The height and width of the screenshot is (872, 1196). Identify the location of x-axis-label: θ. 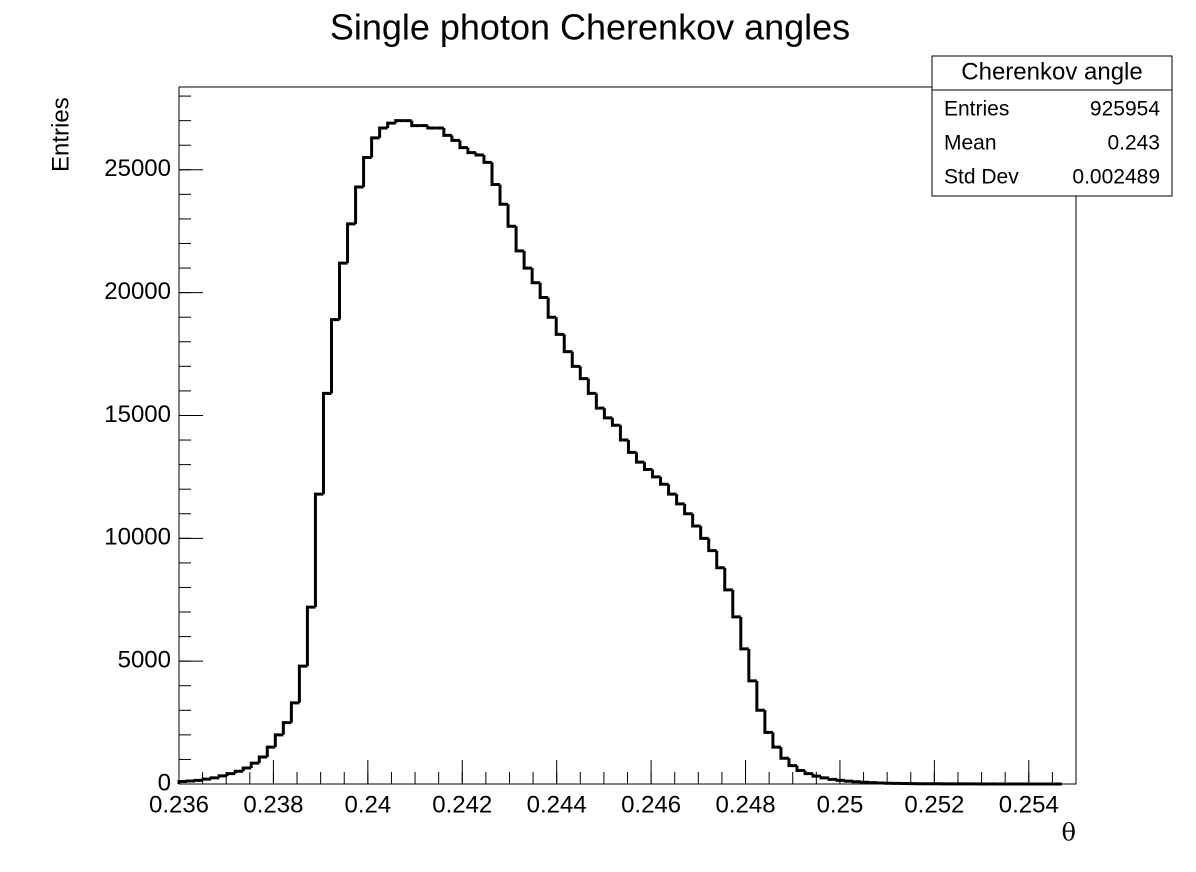
(1069, 833).